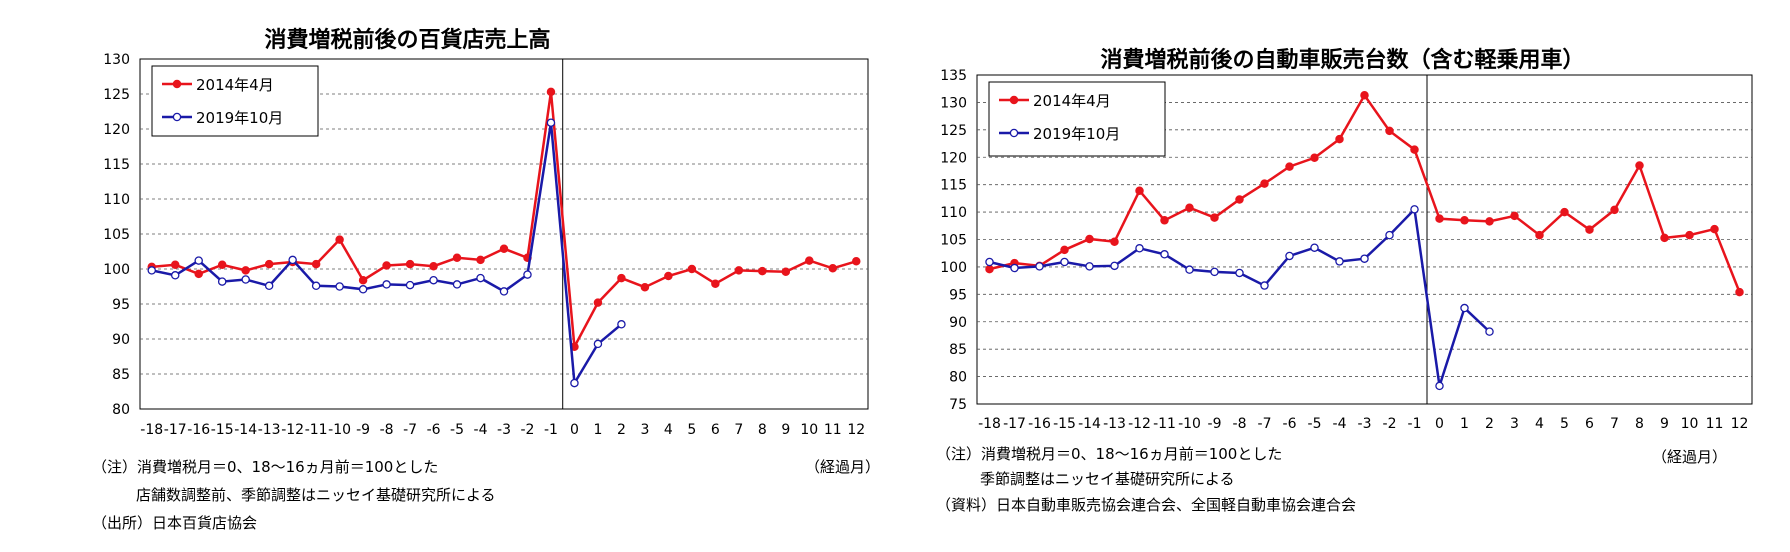 The height and width of the screenshot is (552, 1790). I want to click on x-tick-label: -18, so click(989, 424).